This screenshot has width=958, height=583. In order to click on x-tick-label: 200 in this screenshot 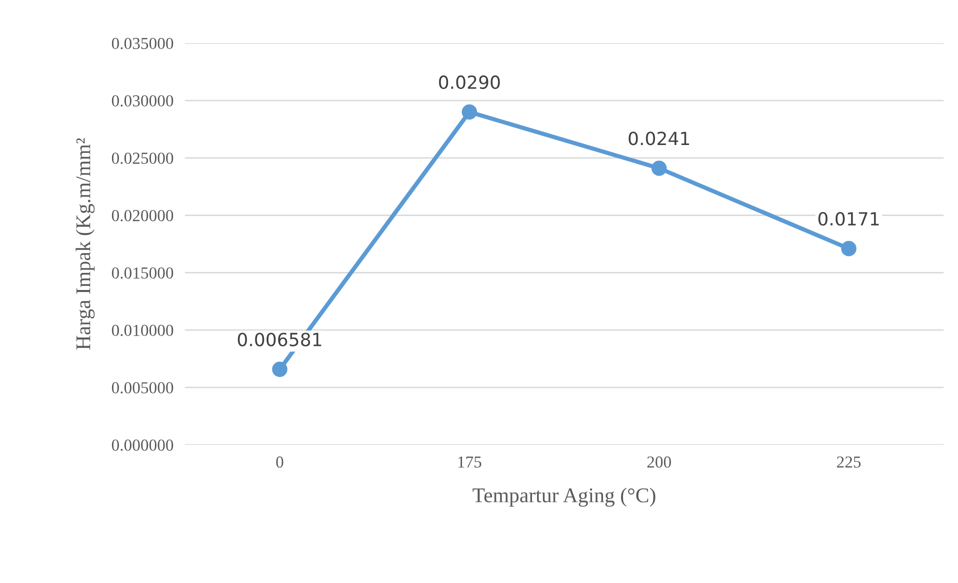, I will do `click(659, 462)`.